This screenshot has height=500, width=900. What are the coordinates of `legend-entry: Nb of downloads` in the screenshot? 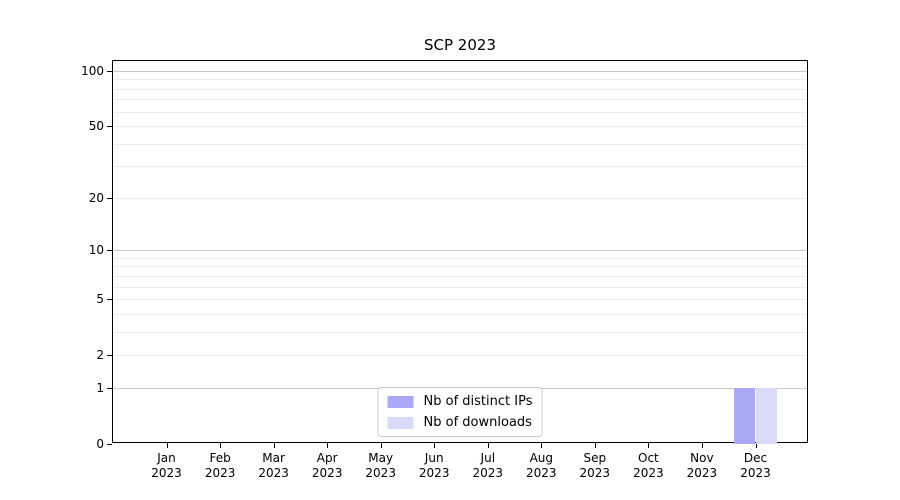 It's located at (460, 422).